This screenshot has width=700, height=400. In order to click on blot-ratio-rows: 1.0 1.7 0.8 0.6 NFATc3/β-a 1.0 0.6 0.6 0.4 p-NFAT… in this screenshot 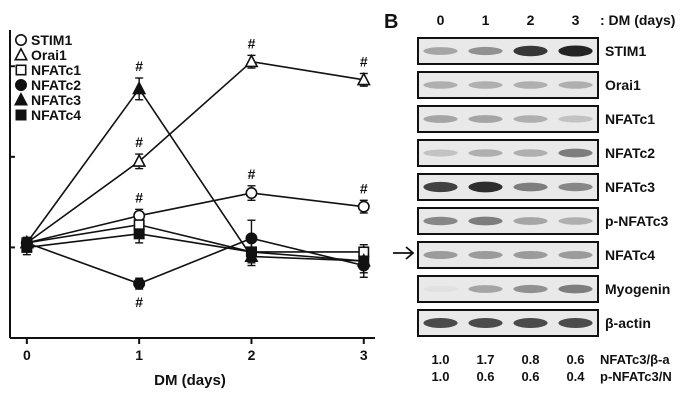, I will do `click(551, 368)`.